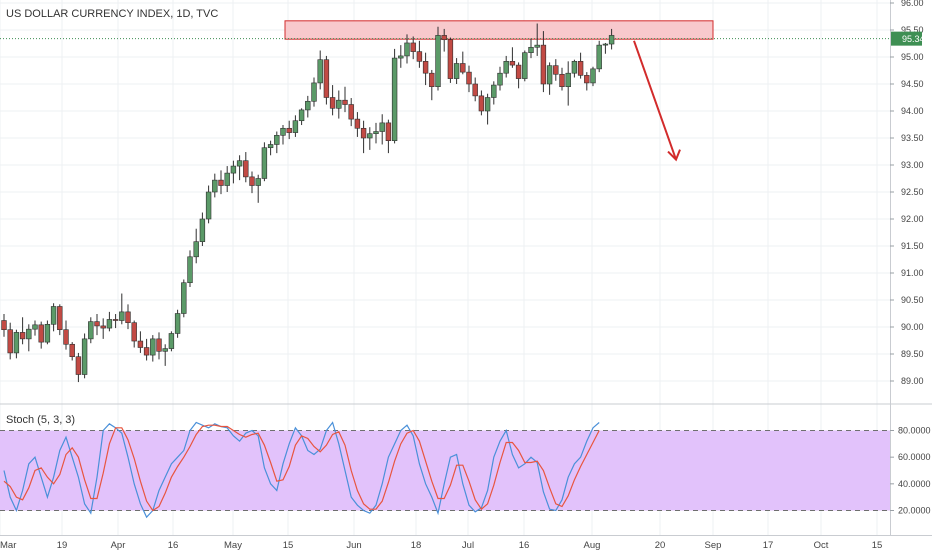  Describe the element at coordinates (912, 30) in the screenshot. I see `price-tick-label: 95.50` at that location.